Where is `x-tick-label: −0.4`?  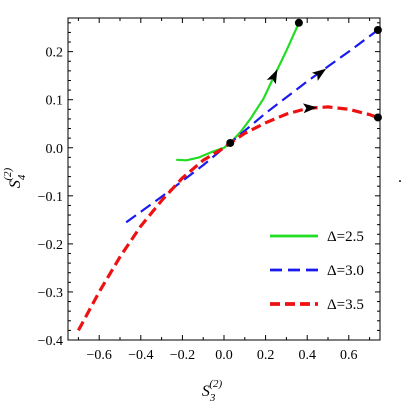 x-tick-label: −0.4 is located at coordinates (140, 355).